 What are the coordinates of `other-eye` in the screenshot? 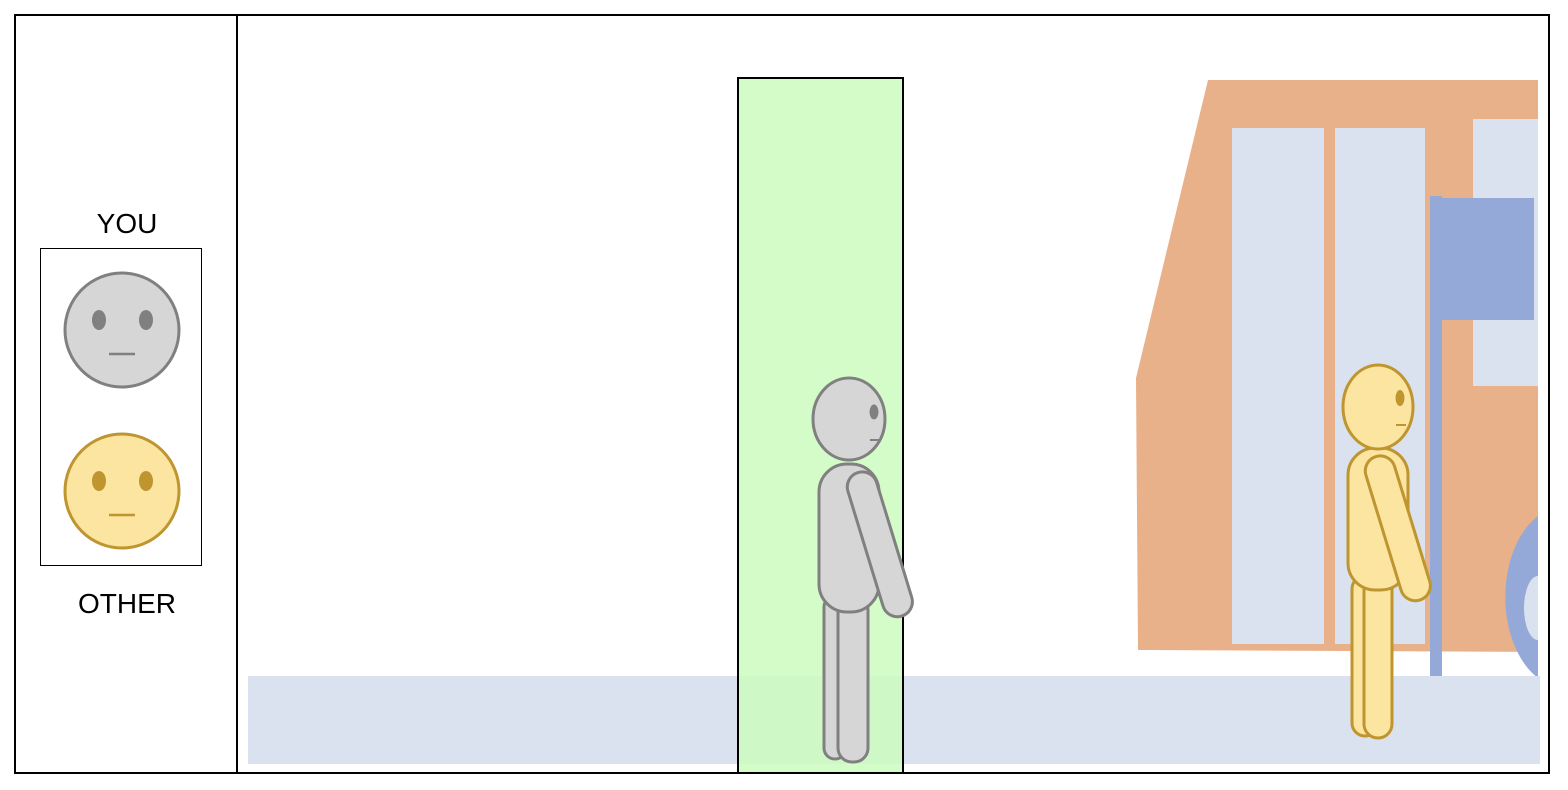 It's located at (1400, 398).